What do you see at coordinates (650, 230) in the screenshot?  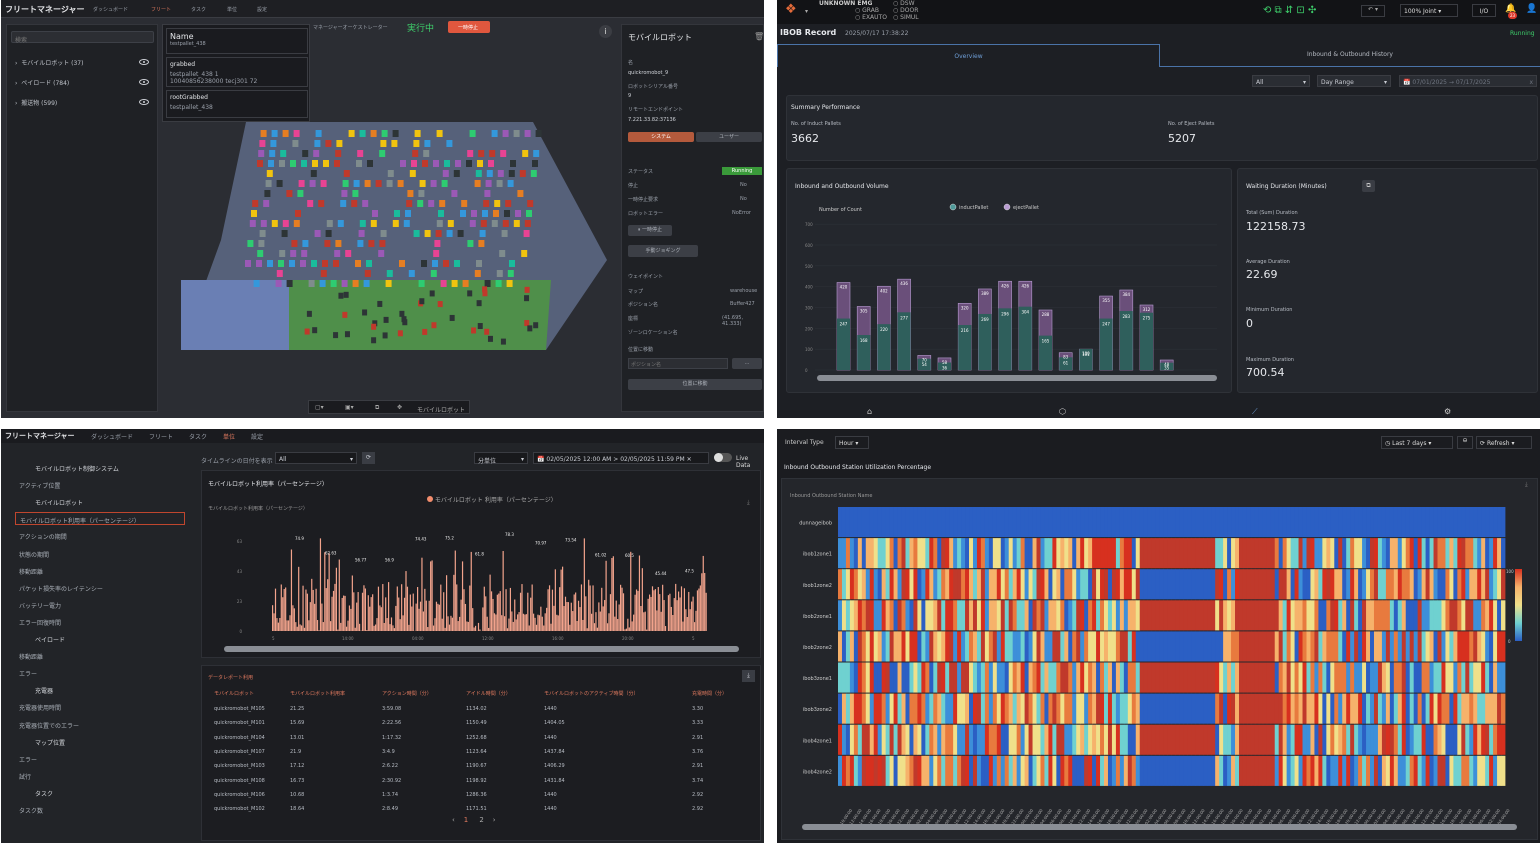 I see `pause-robot-button: ⏸ 一時停止` at bounding box center [650, 230].